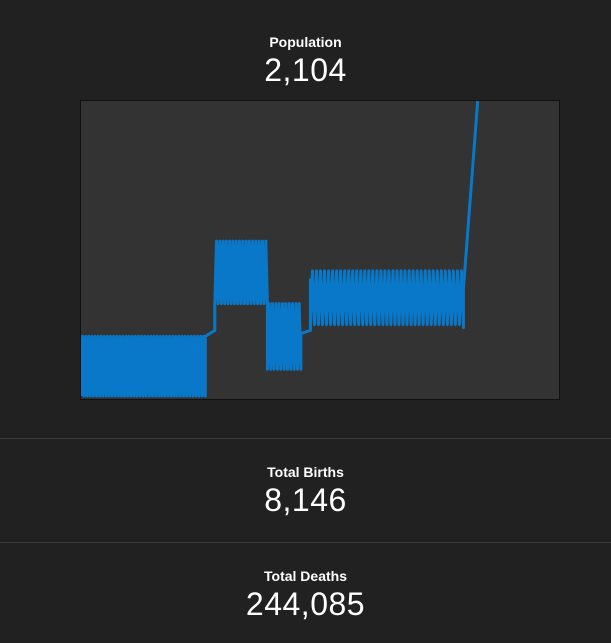  I want to click on deaths-label: Total Deaths, so click(305, 576).